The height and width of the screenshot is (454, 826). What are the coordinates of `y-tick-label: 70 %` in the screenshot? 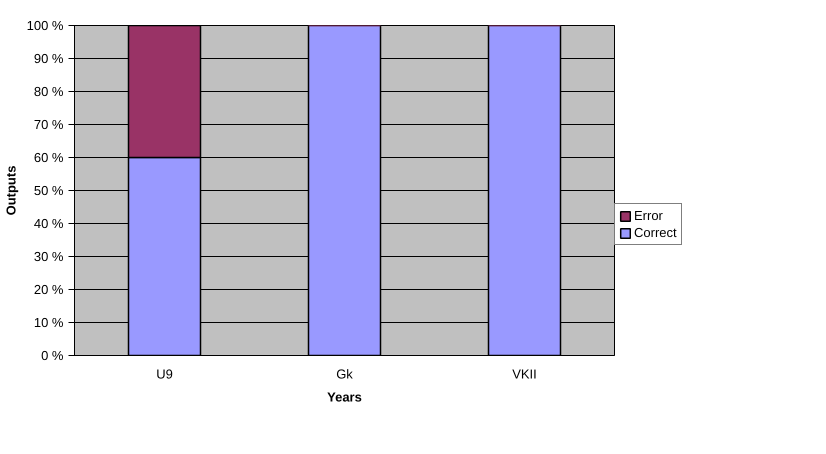 It's located at (49, 124).